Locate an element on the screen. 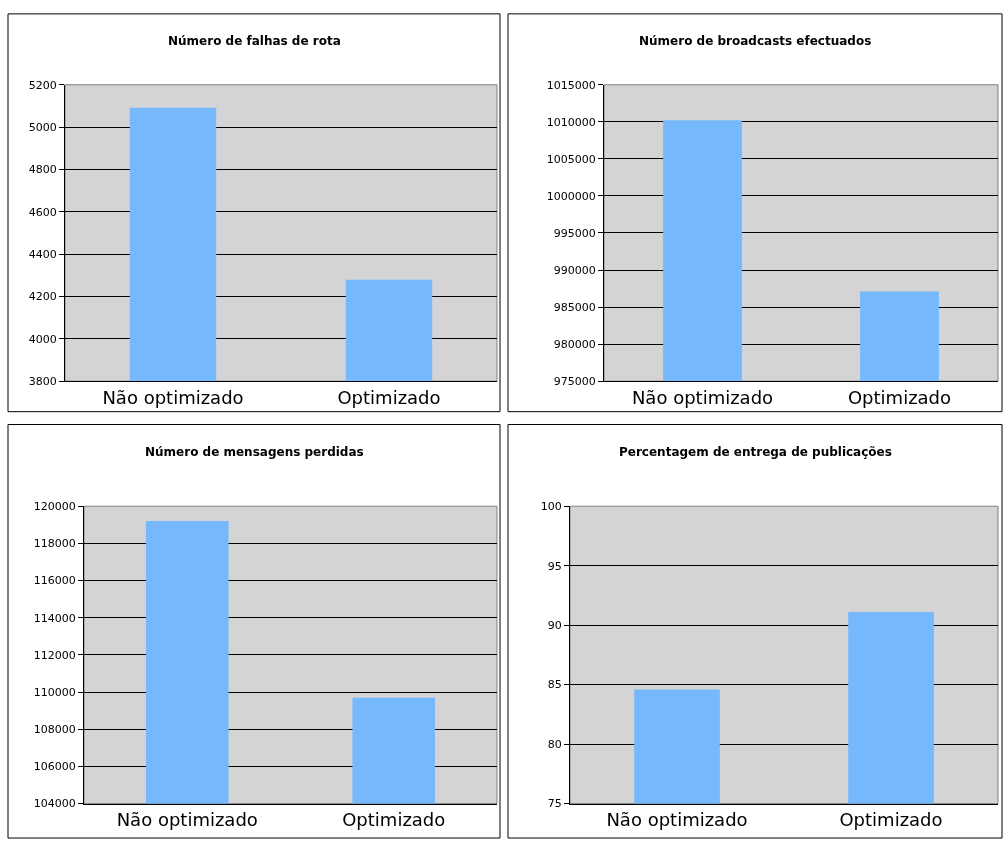 Image resolution: width=1006 pixels, height=848 pixels. y-tick-label: 4800 is located at coordinates (42, 170).